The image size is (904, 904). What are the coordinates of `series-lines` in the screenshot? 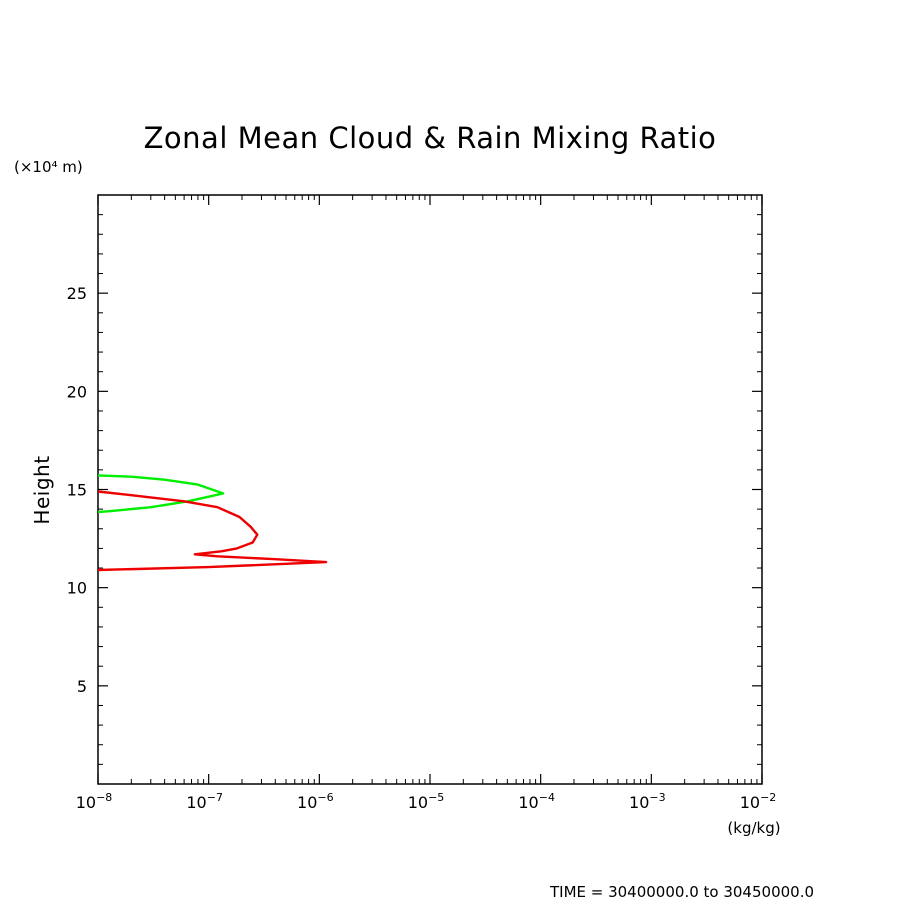 It's located at (212, 523).